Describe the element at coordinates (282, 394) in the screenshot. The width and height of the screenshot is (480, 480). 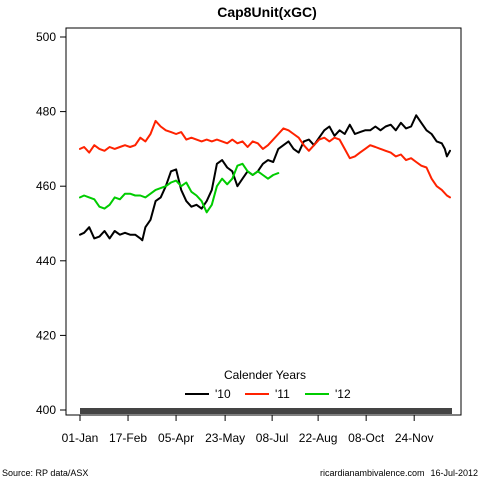
I see `legend-label: '11` at that location.